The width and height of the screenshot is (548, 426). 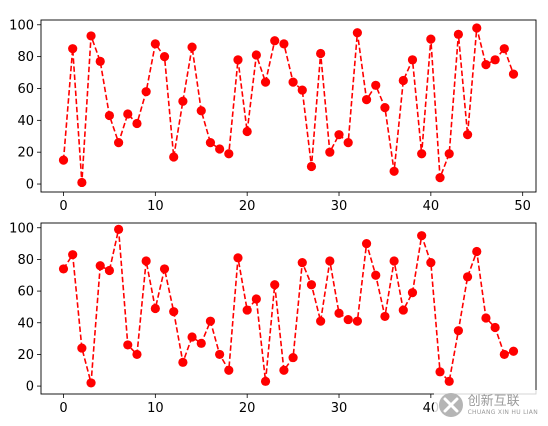 I want to click on watermark: 创新互联 CHUANG XIN HU LIAN, so click(x=487, y=405).